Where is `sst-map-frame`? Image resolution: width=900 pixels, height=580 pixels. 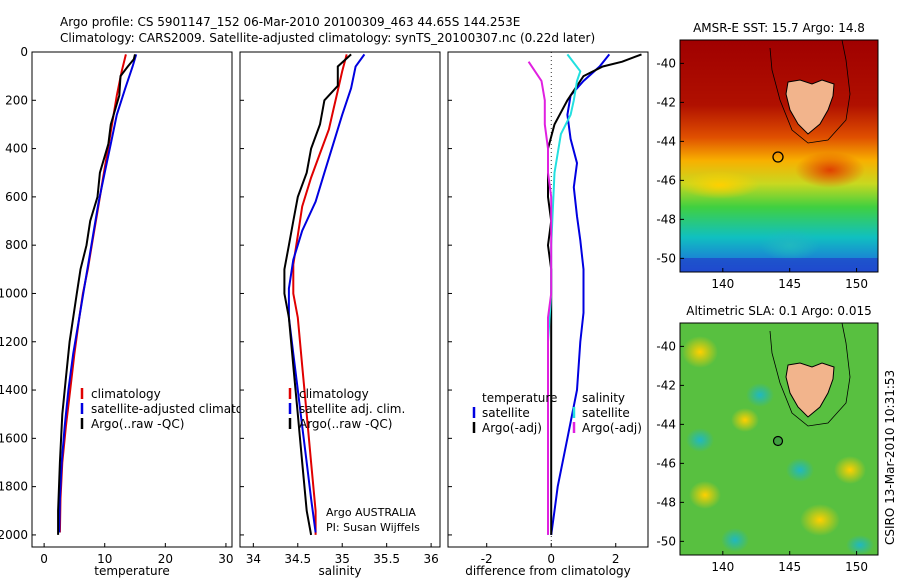
sst-map-frame is located at coordinates (779, 156).